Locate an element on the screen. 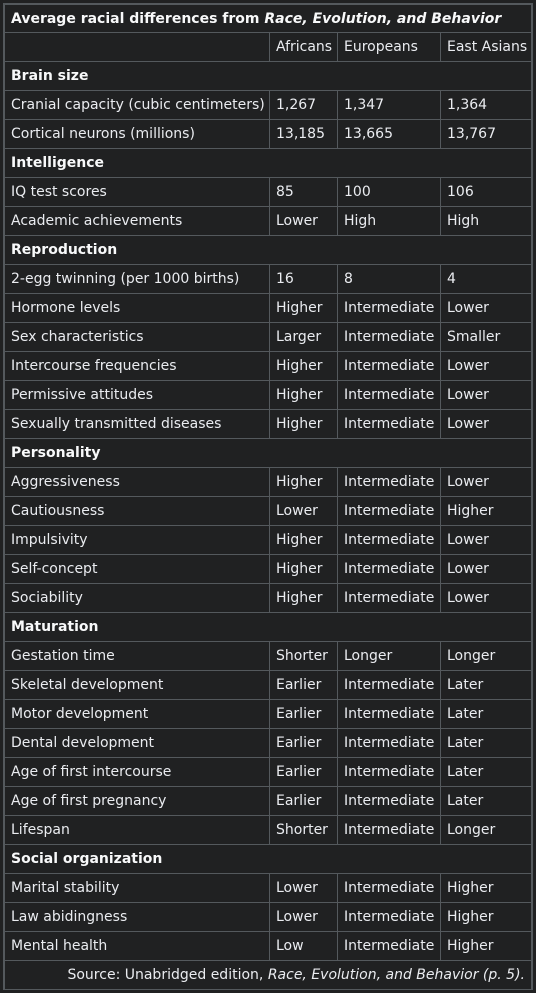  europeans-cell: 1,347 is located at coordinates (389, 105).